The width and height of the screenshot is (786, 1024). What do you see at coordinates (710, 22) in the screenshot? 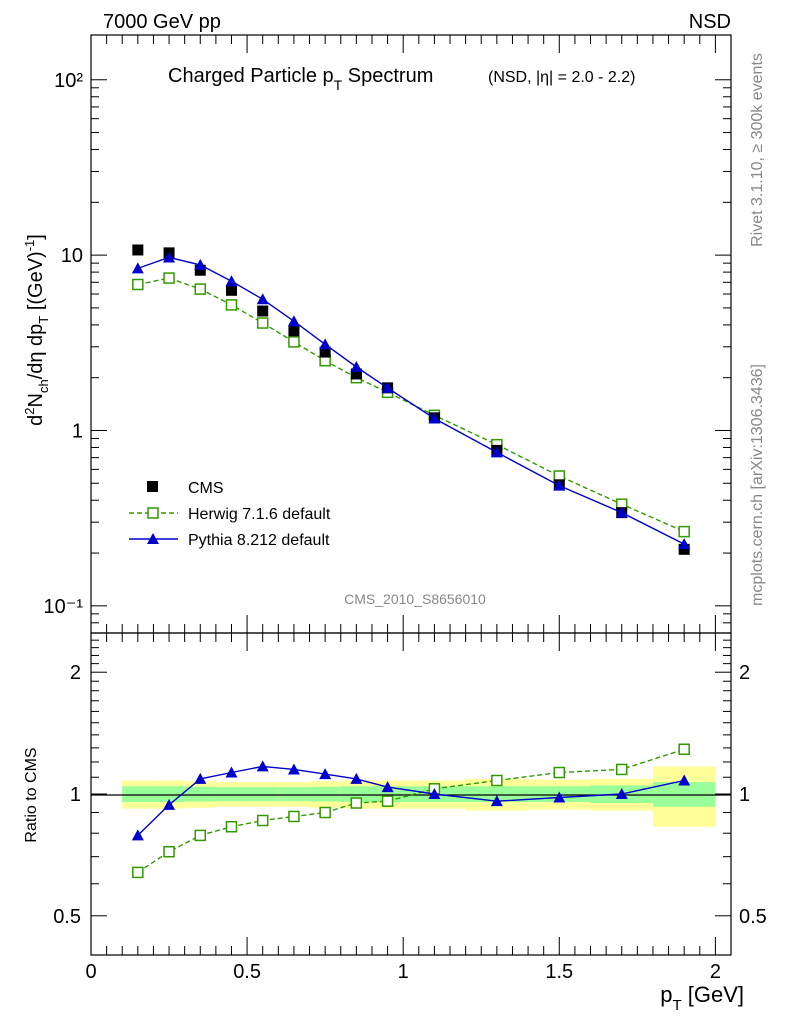
I see `header-right: NSD` at bounding box center [710, 22].